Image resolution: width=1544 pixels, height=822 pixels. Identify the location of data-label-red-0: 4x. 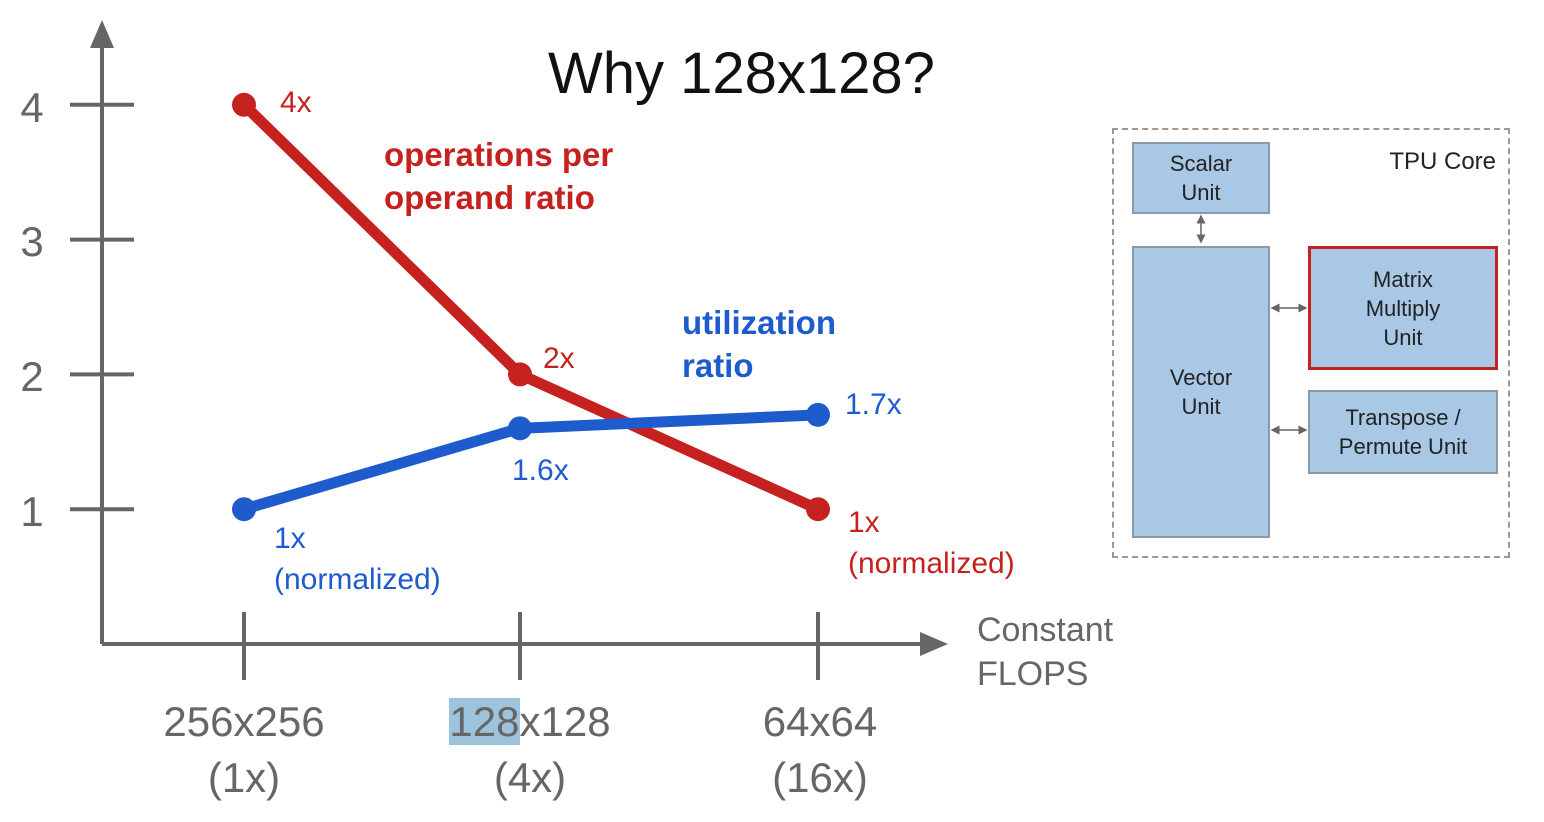
(296, 102).